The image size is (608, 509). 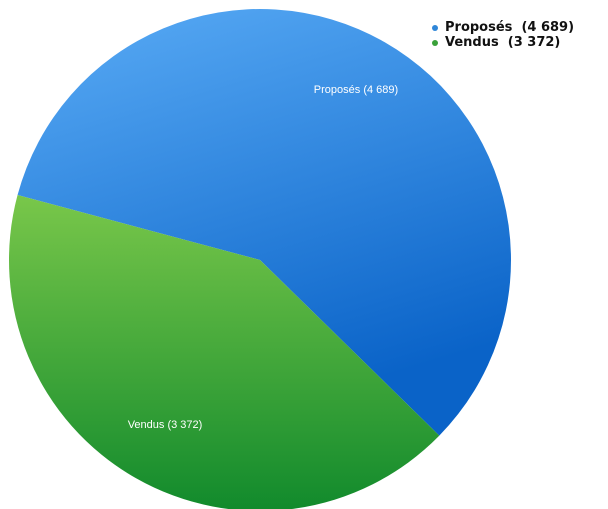 I want to click on legend-label-vendus: Vendus (3 372), so click(x=503, y=42).